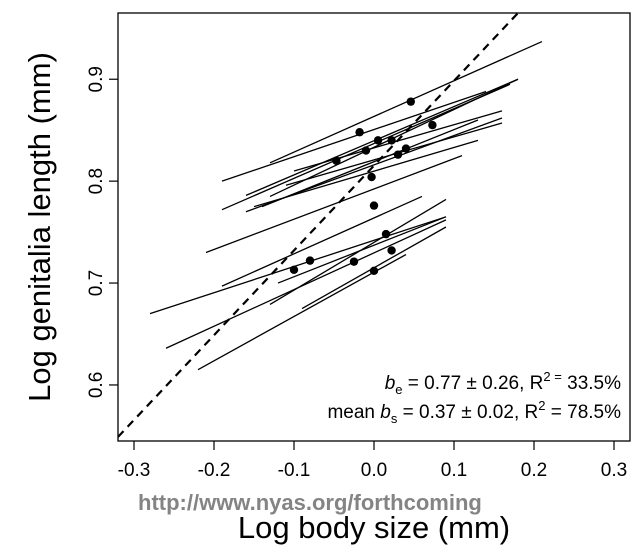 This screenshot has height=548, width=634. What do you see at coordinates (134, 470) in the screenshot?
I see `x-tick-label-0: -0.3` at bounding box center [134, 470].